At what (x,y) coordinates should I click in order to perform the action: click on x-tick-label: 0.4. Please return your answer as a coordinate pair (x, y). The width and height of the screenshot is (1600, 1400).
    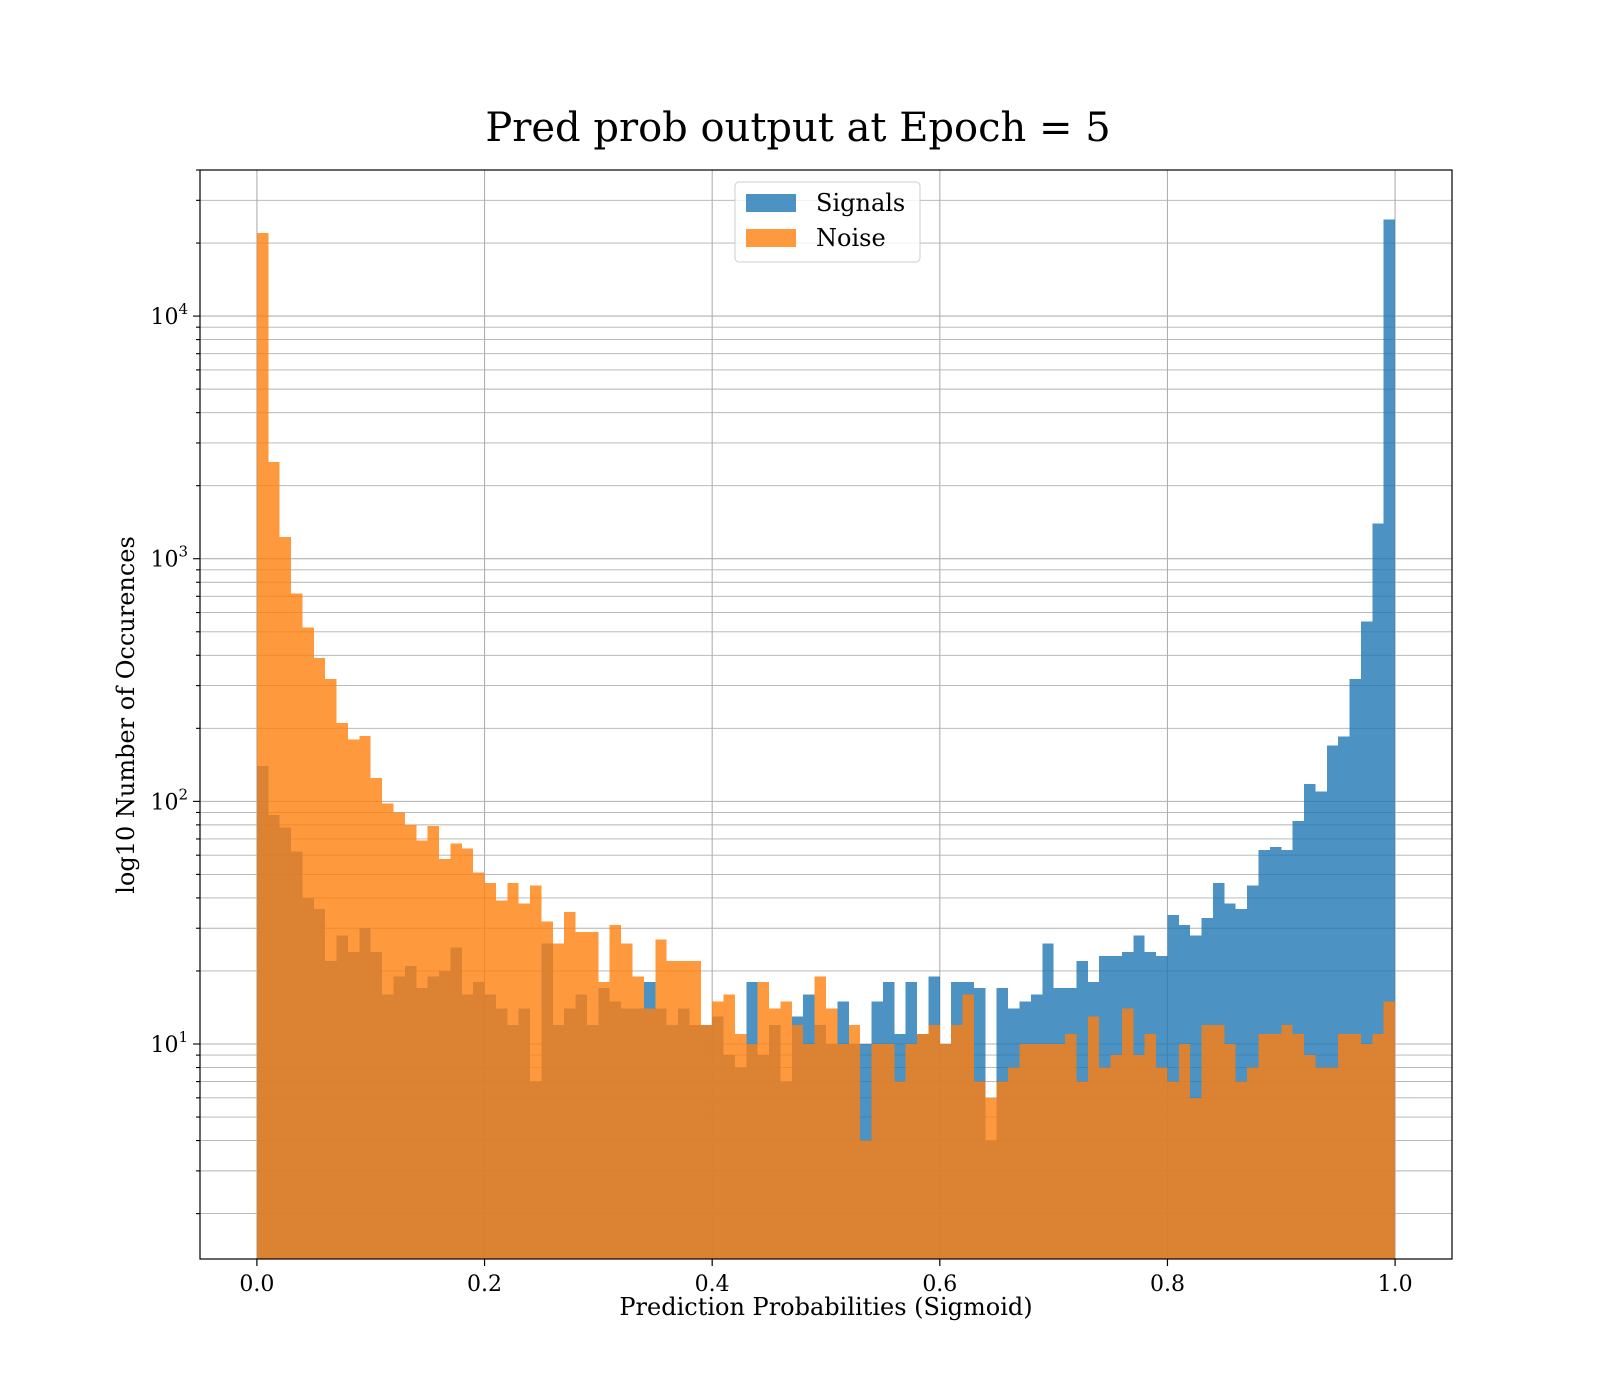
    Looking at the image, I should click on (712, 1284).